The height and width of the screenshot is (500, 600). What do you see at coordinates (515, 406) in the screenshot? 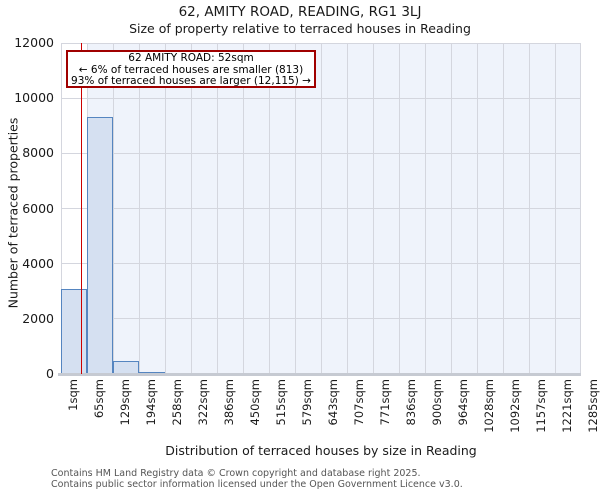
I see `x-tick-label: 1092sqm` at bounding box center [515, 406].